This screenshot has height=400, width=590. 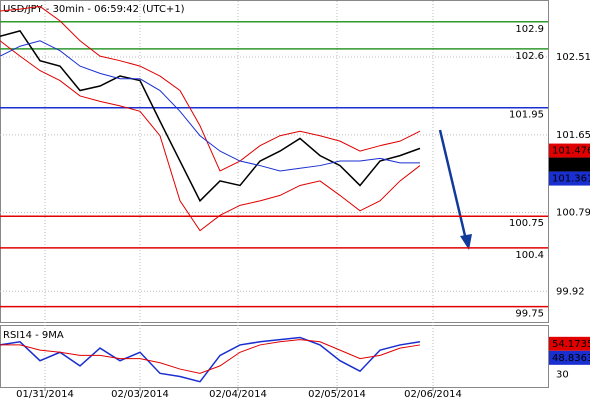 What do you see at coordinates (466, 242) in the screenshot?
I see `forecast-arrowhead` at bounding box center [466, 242].